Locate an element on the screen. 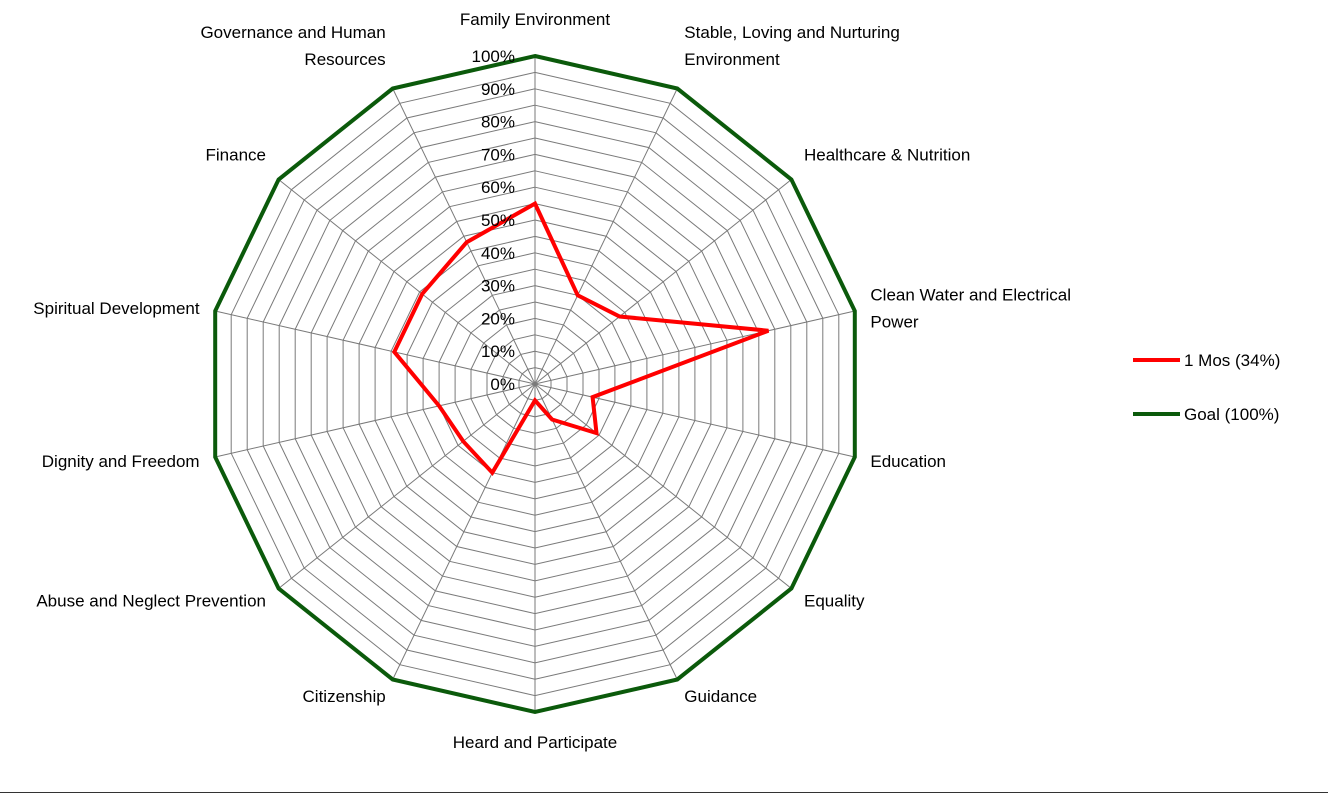 The height and width of the screenshot is (804, 1328). series-line is located at coordinates (580, 338).